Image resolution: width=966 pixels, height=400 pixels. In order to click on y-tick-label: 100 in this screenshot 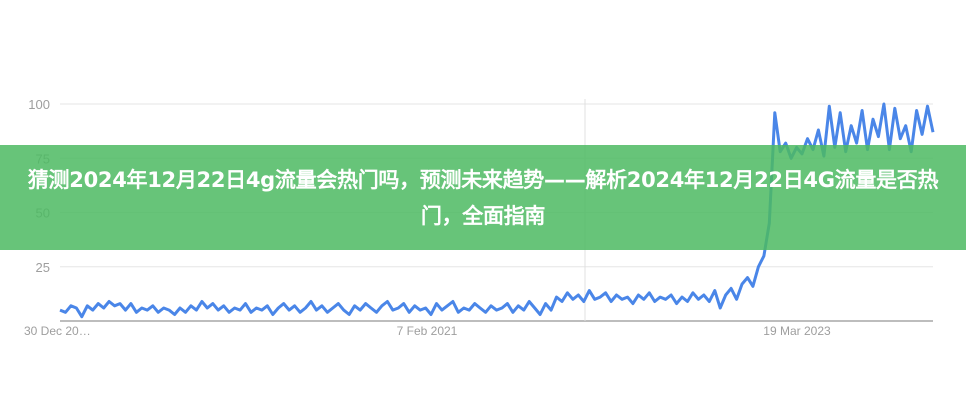, I will do `click(39, 104)`.